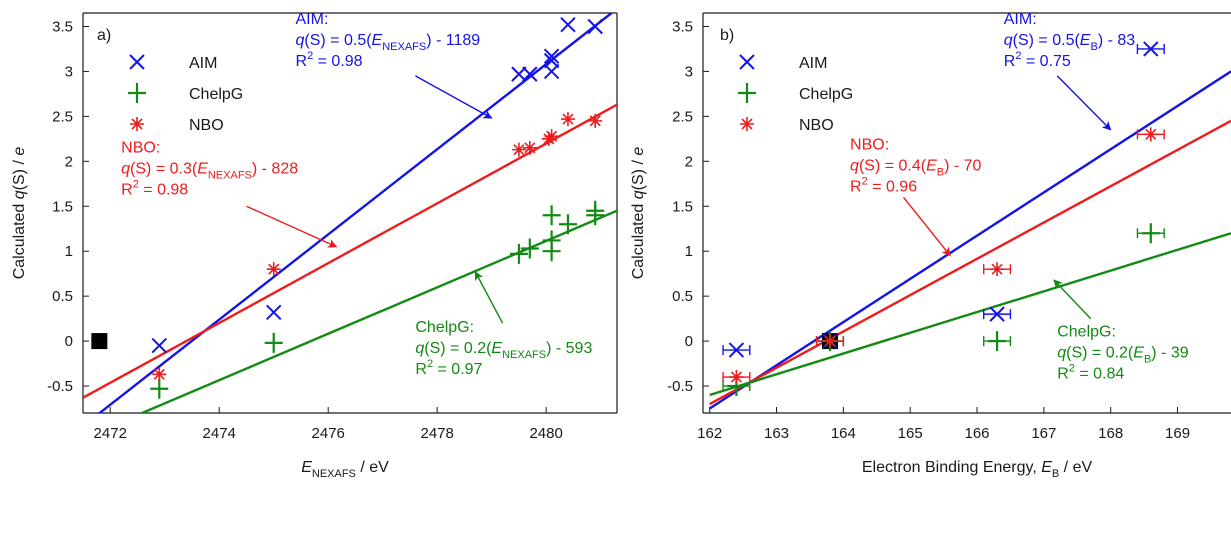 The width and height of the screenshot is (1231, 533). Describe the element at coordinates (154, 188) in the screenshot. I see `annotation-line-nbo: R2 = 0.98` at that location.